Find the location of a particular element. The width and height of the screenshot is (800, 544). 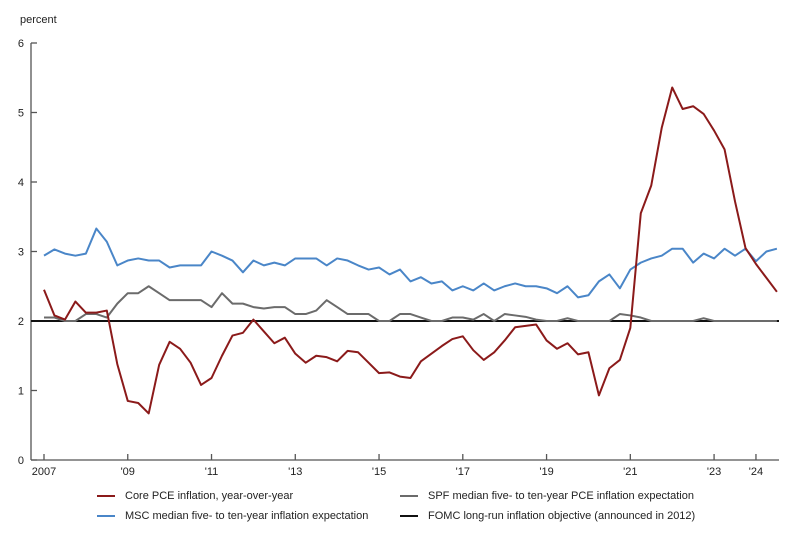

x-tick-label: 2007 is located at coordinates (44, 472).